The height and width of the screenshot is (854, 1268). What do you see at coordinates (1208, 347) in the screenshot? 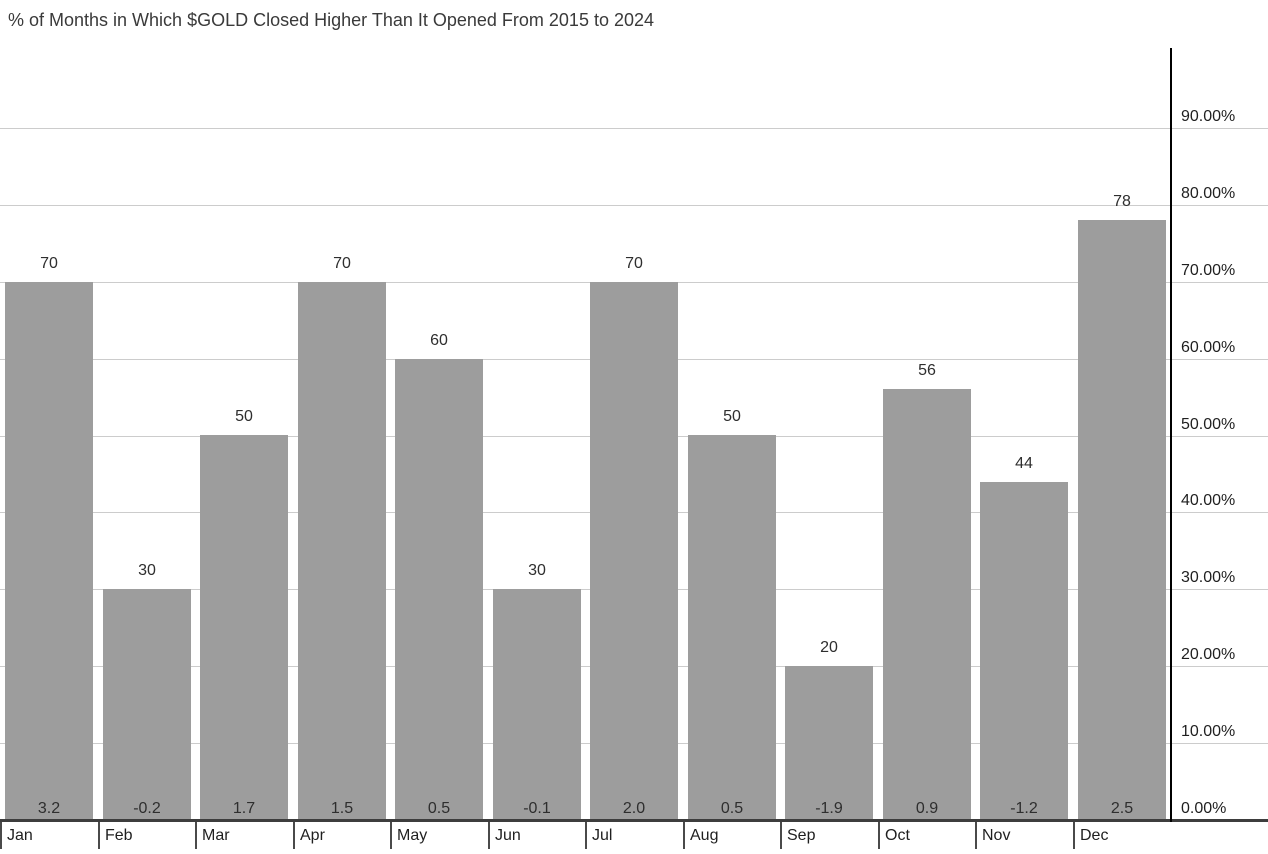
I see `y-axis-label: 60.00%` at bounding box center [1208, 347].